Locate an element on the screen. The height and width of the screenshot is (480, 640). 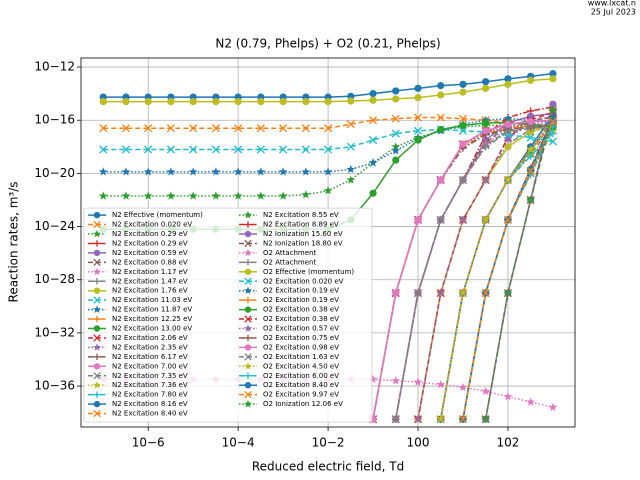
legend-label: N2 Excitation 11.03 eV is located at coordinates (152, 300).